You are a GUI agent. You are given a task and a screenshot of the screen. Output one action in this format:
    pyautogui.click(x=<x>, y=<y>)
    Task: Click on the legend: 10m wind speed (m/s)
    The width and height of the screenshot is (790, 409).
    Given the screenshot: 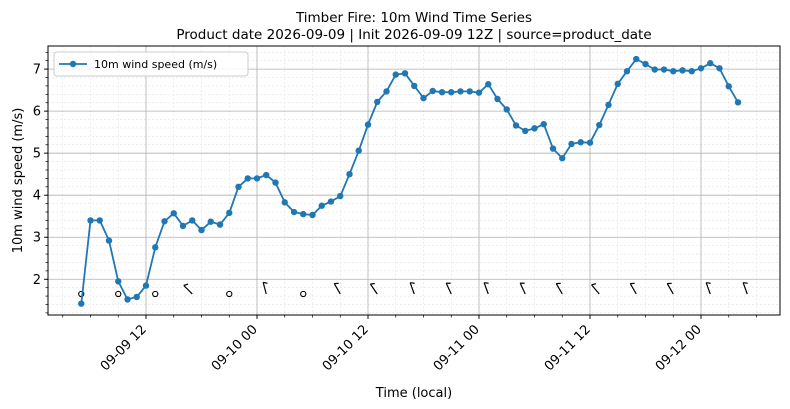 What is the action you would take?
    pyautogui.click(x=151, y=64)
    